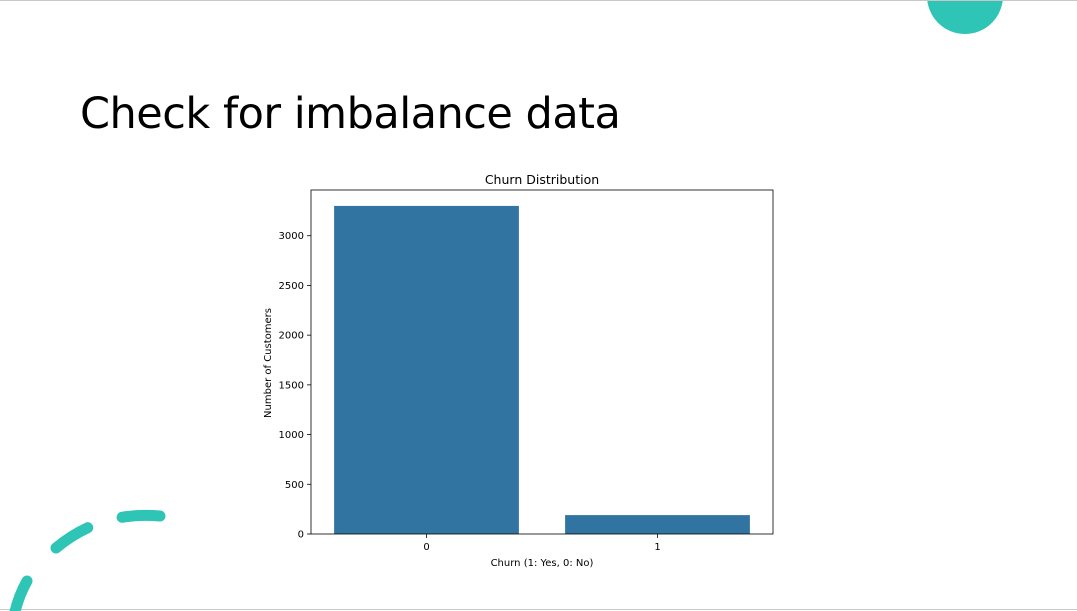 Image resolution: width=1077 pixels, height=611 pixels. Describe the element at coordinates (291, 286) in the screenshot. I see `y-tick-label: 2500` at that location.